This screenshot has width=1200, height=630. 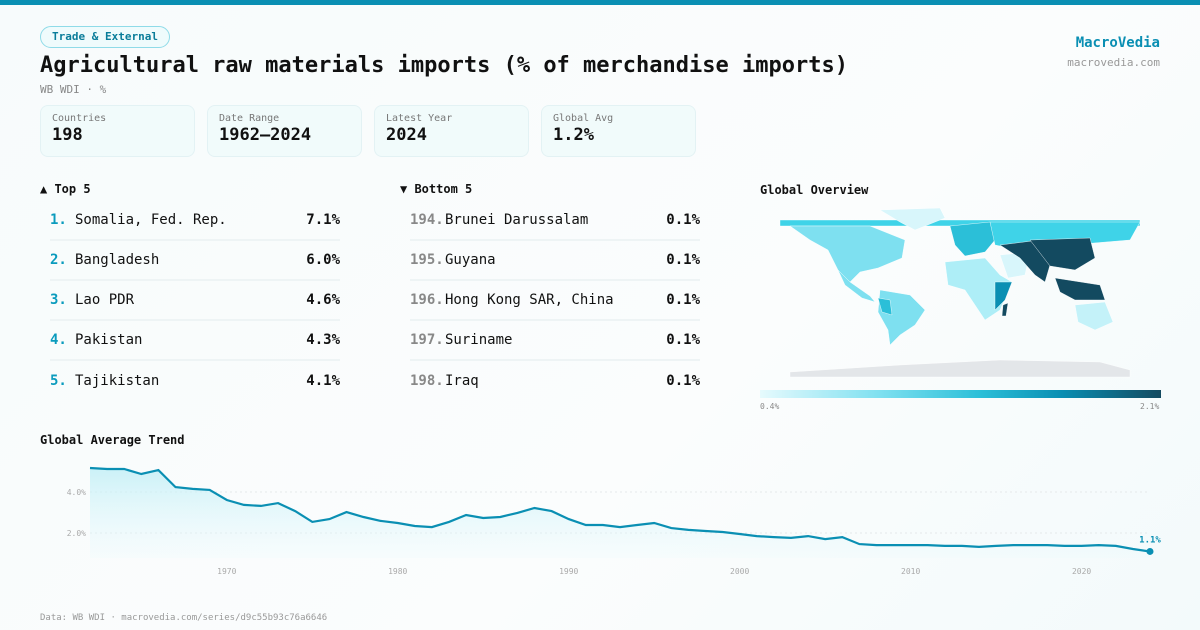 What do you see at coordinates (814, 190) in the screenshot?
I see `map-heading: Global Overview` at bounding box center [814, 190].